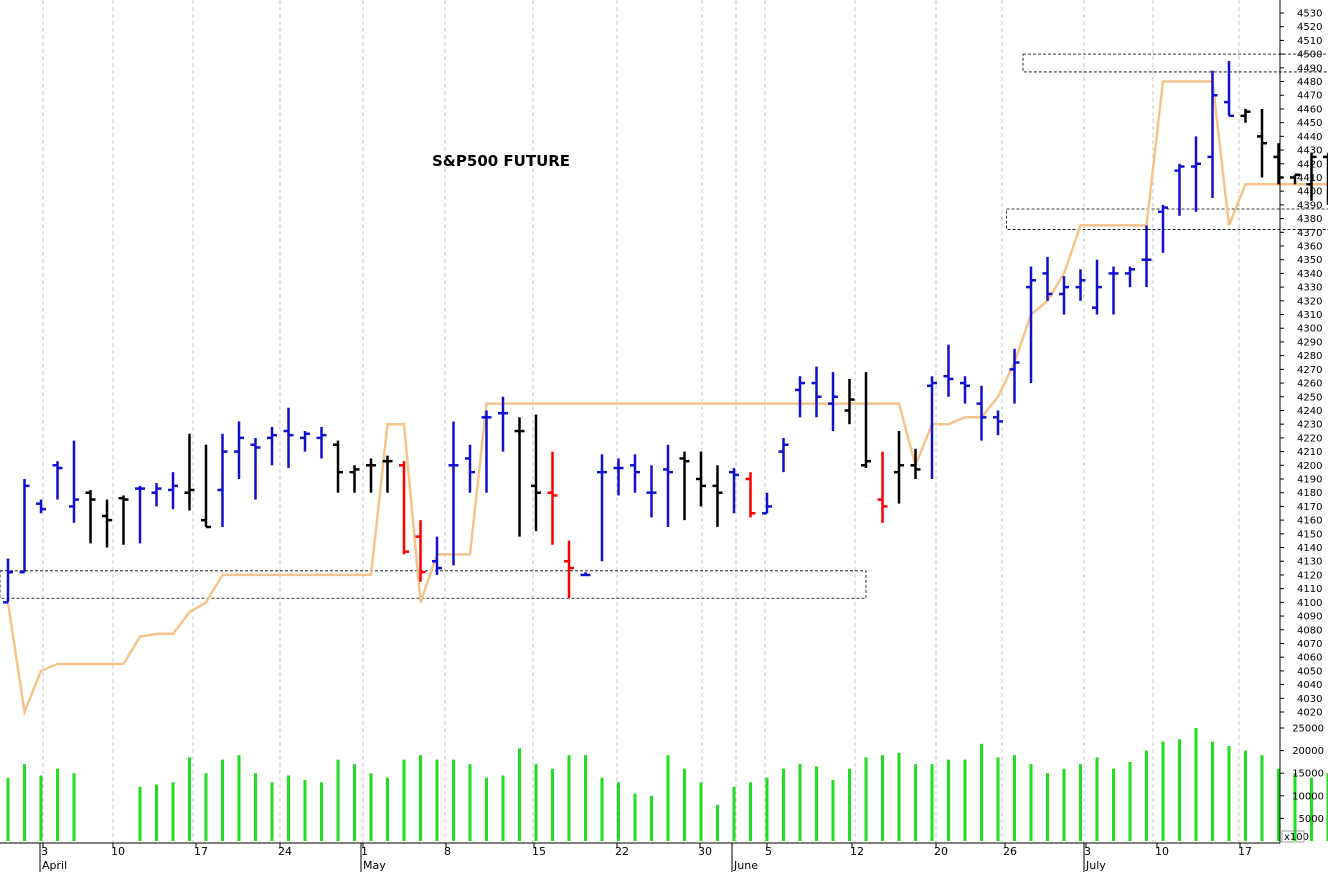 The image size is (1328, 872). What do you see at coordinates (1308, 751) in the screenshot?
I see `volume-tick-label: 20000` at bounding box center [1308, 751].